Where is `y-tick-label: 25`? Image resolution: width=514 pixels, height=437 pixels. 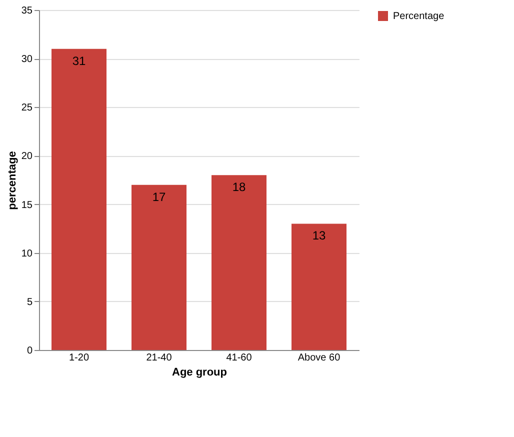 y-tick-label: 25 is located at coordinates (27, 108).